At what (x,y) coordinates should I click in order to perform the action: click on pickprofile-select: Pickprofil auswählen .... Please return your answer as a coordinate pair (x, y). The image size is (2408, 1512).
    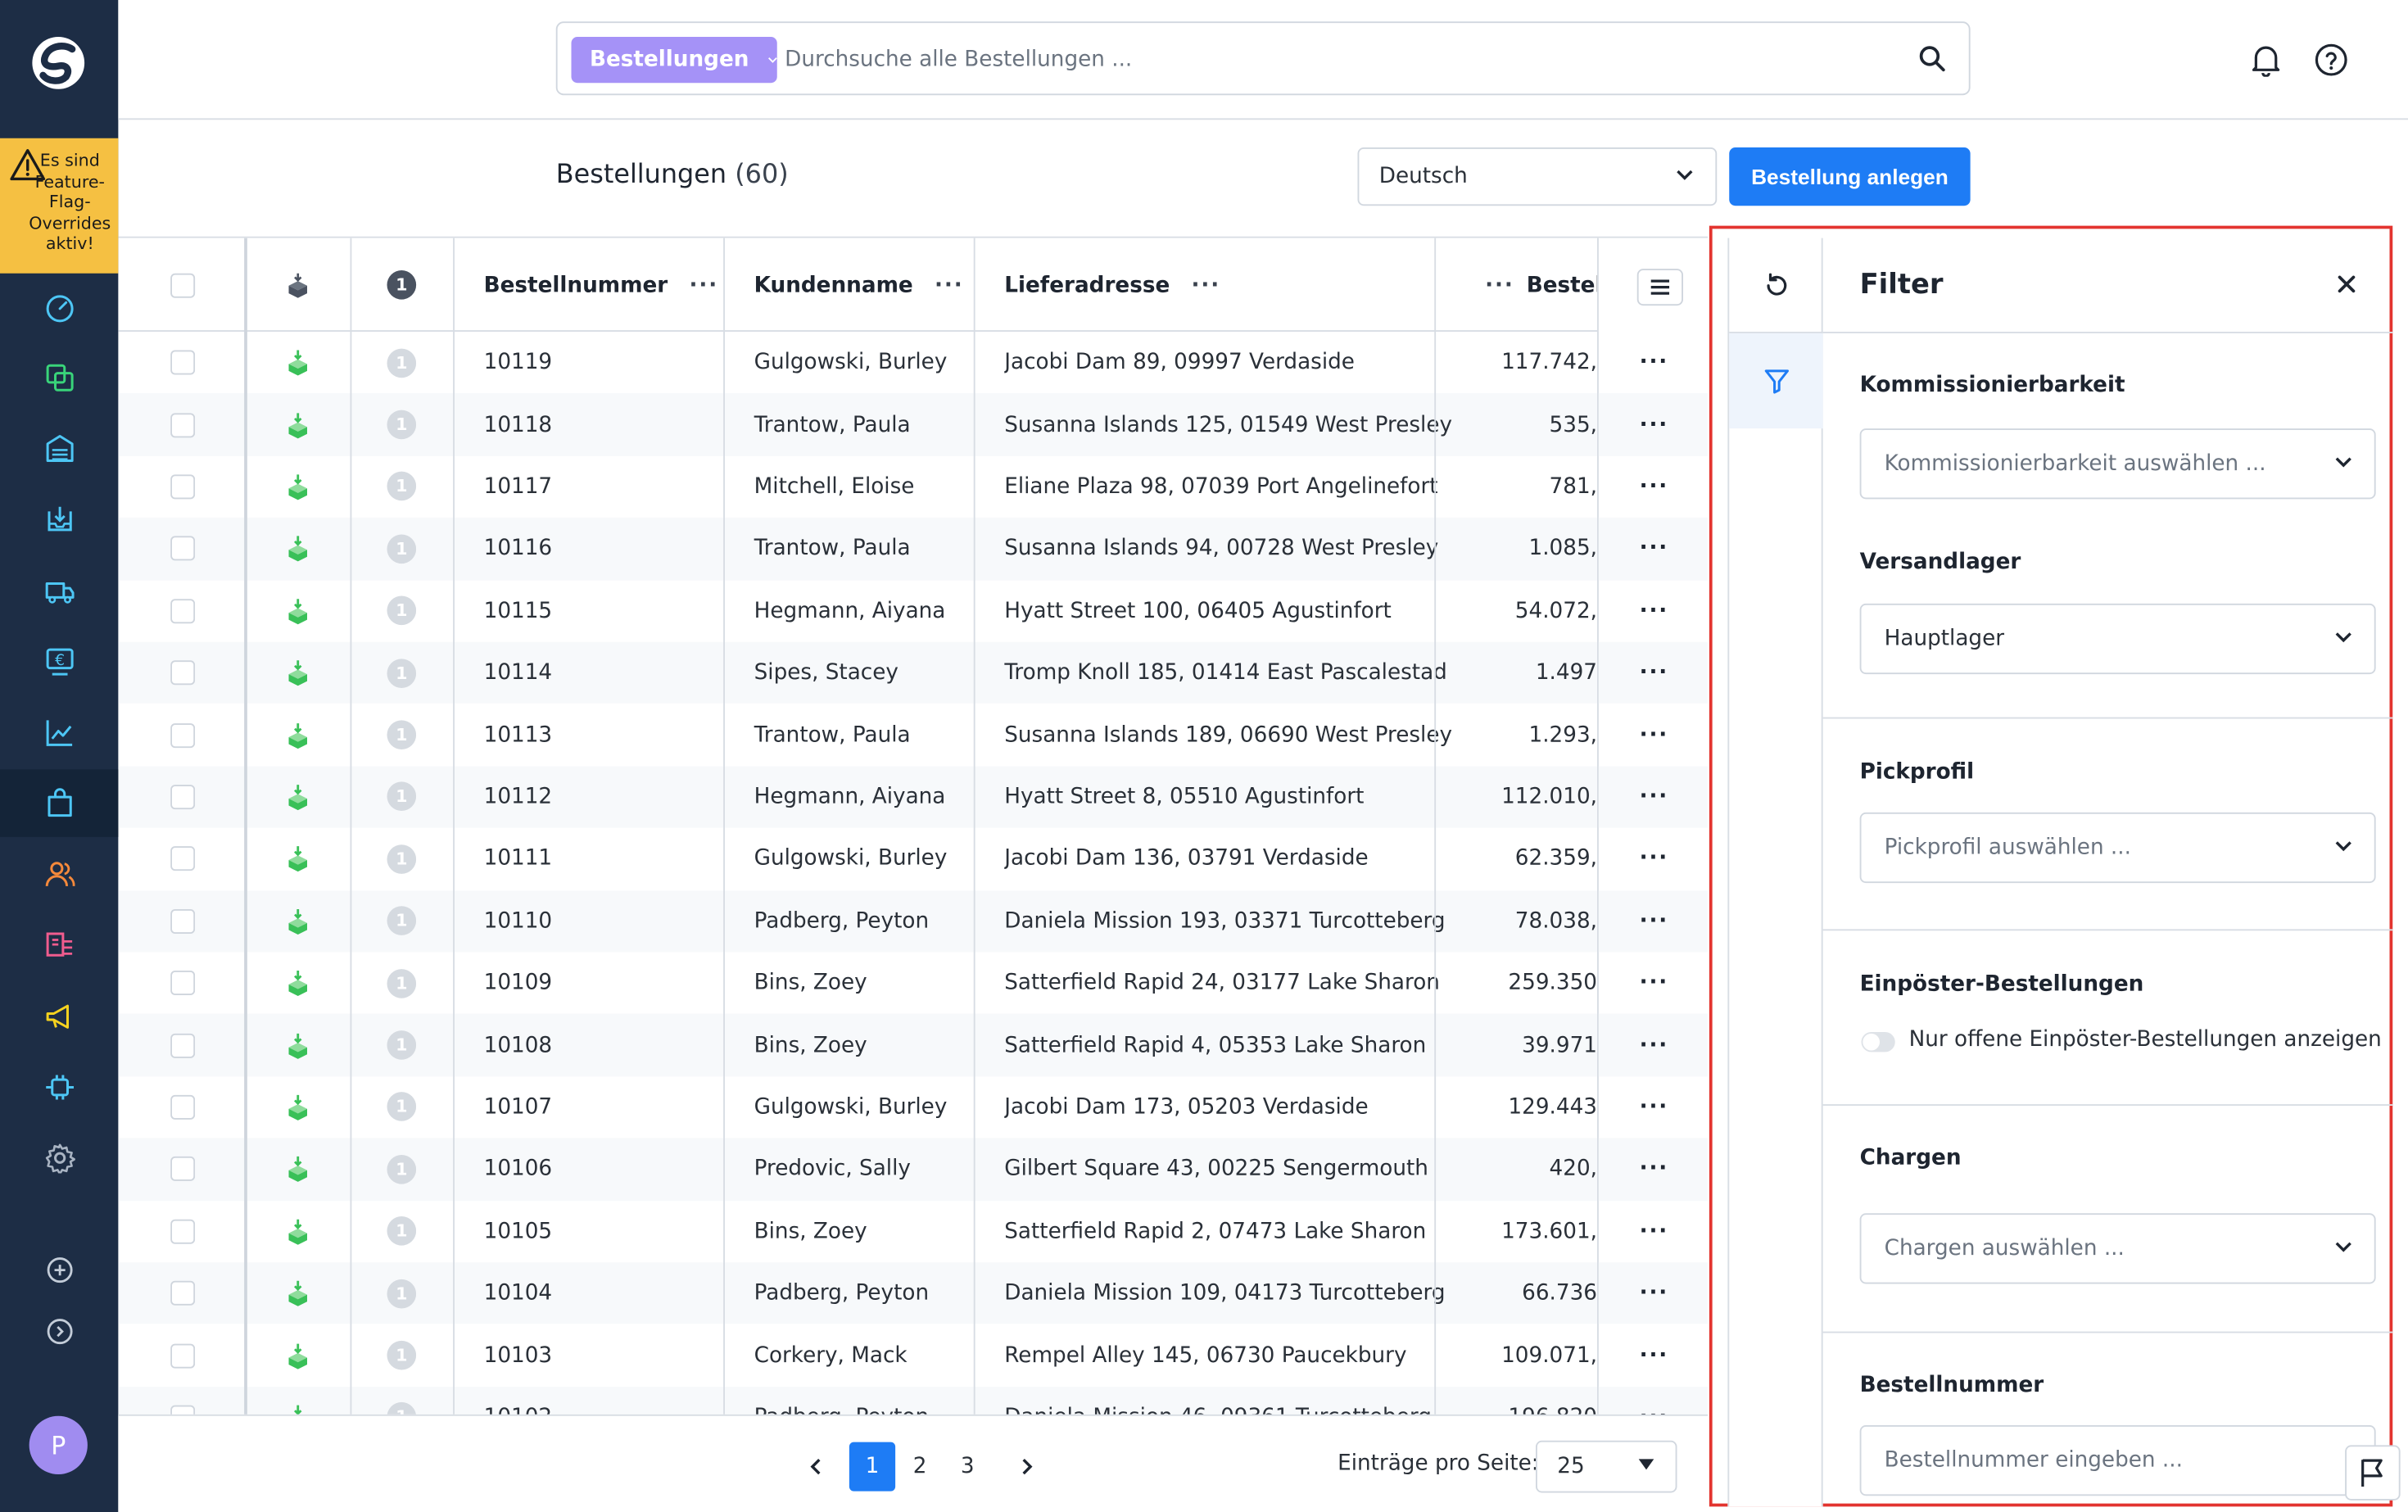
    Looking at the image, I should click on (2117, 848).